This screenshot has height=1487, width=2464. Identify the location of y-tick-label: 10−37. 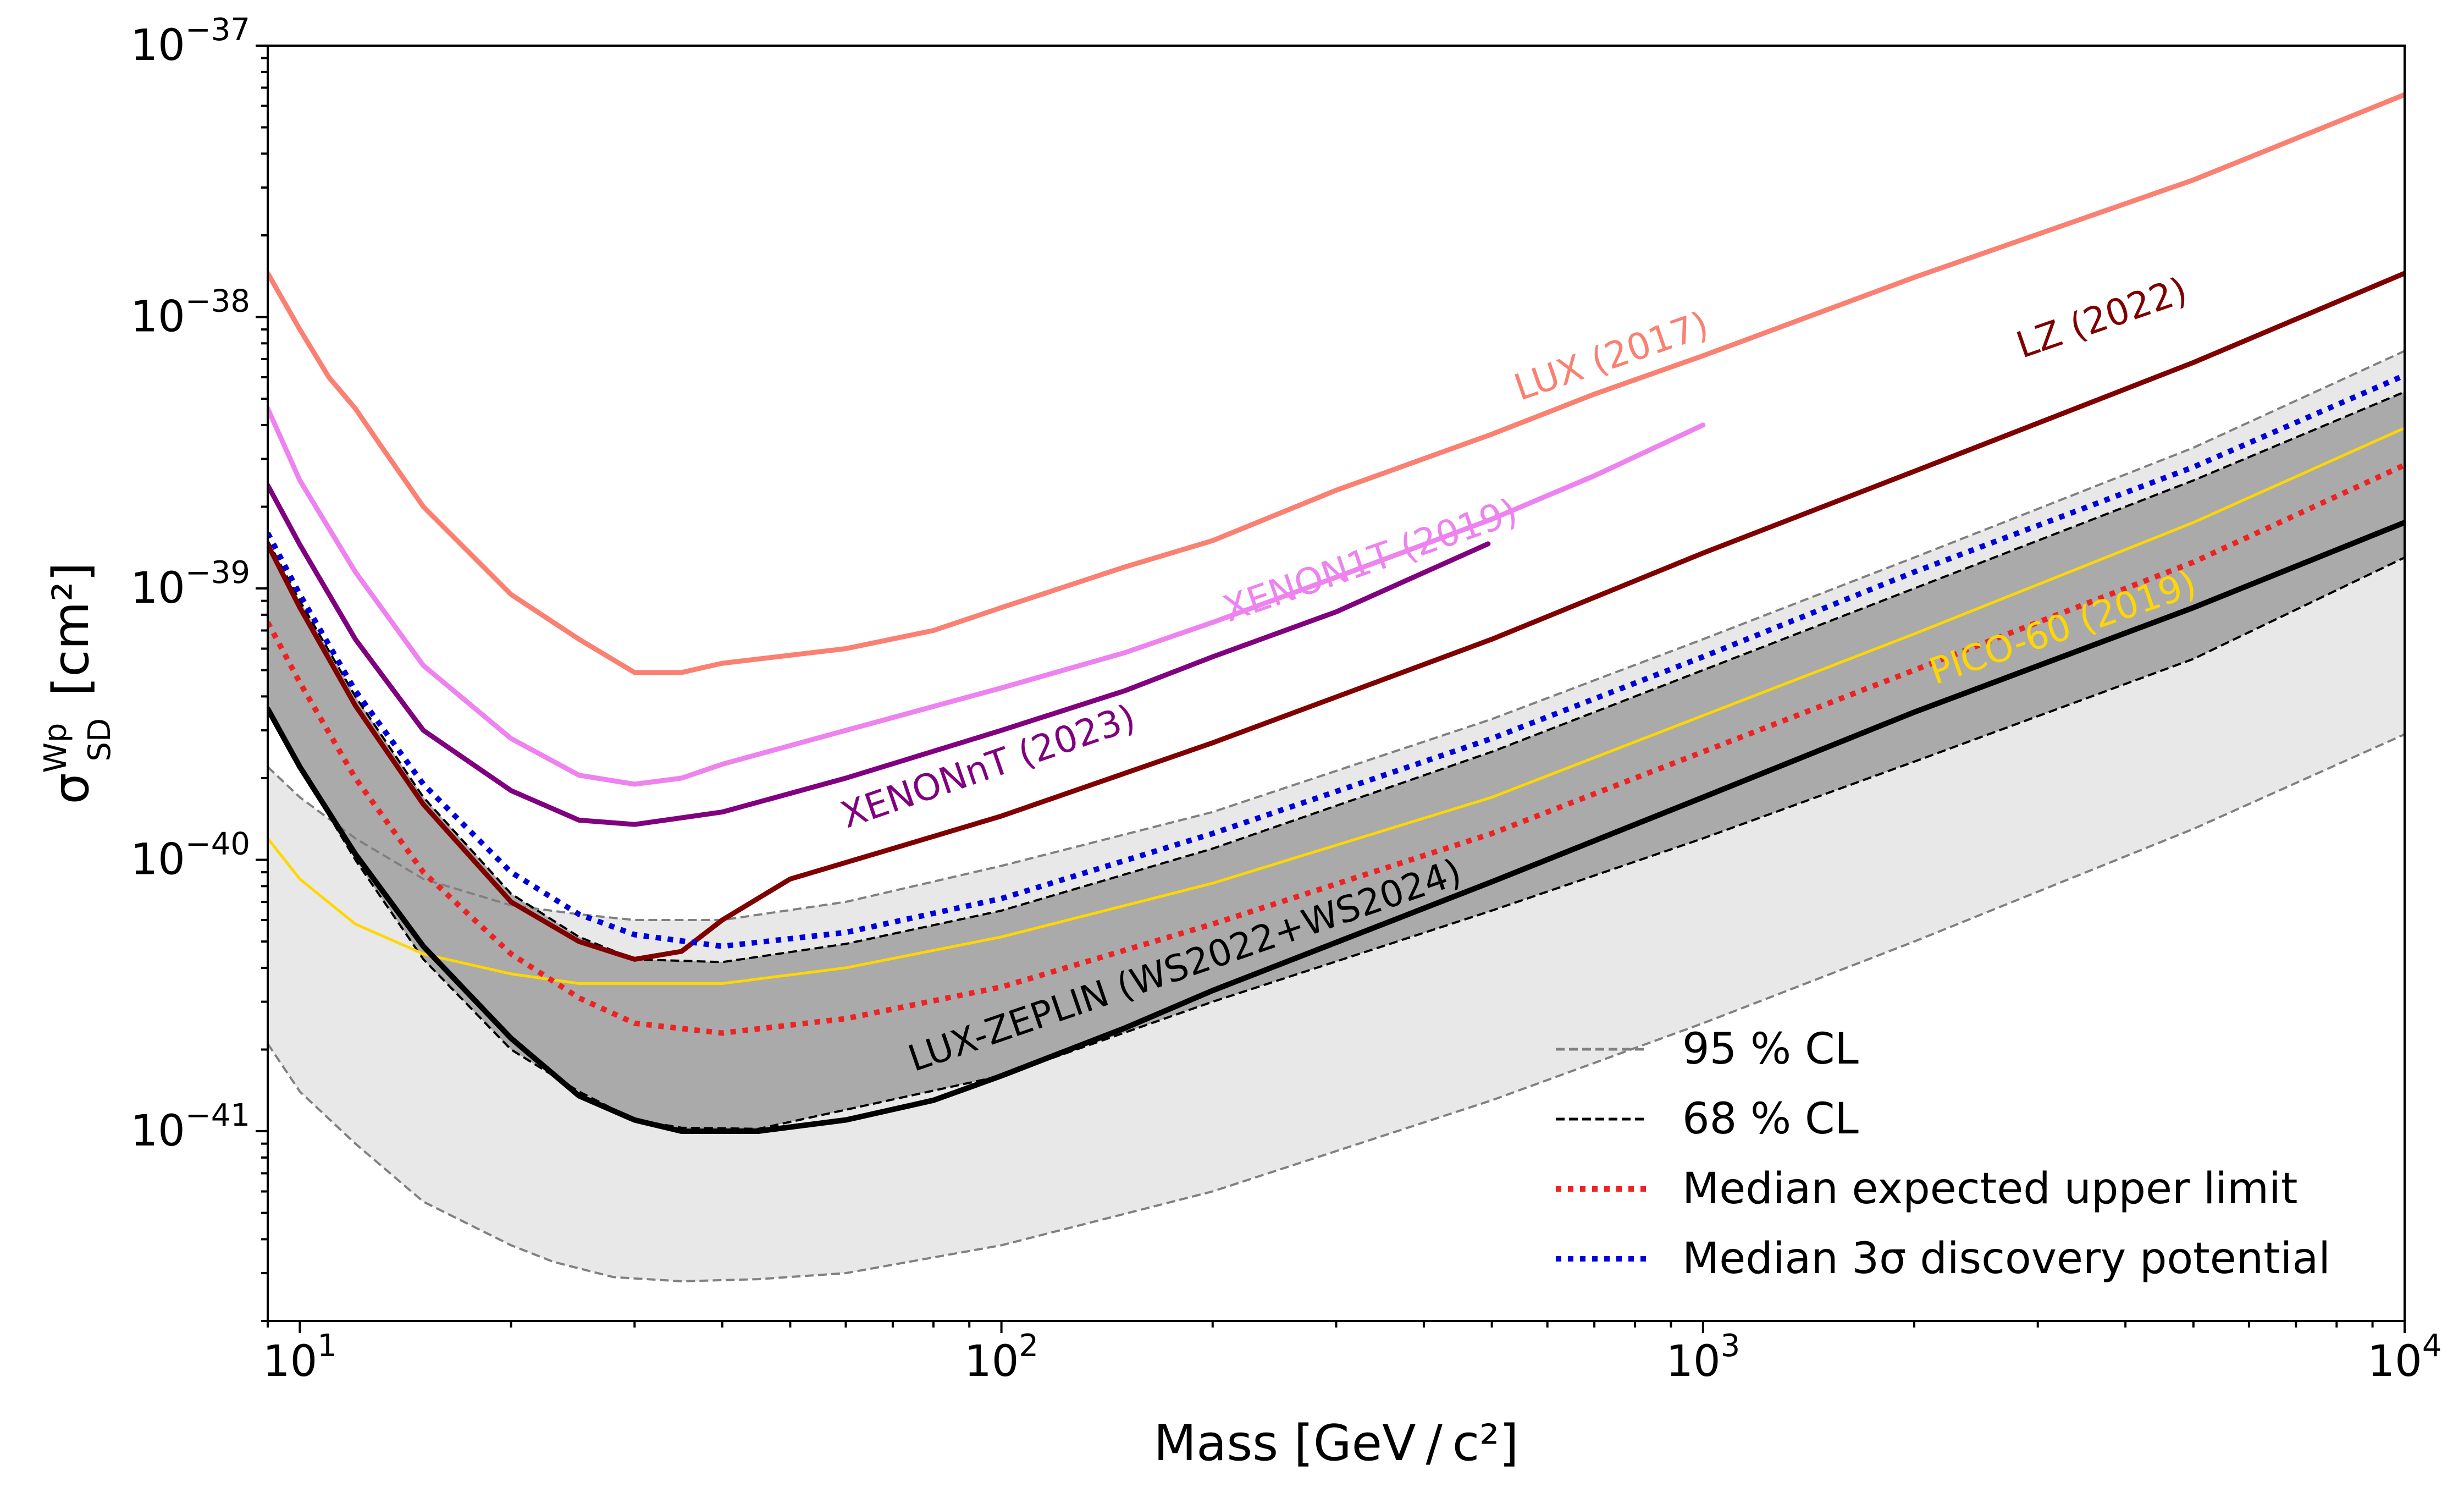
(190, 41).